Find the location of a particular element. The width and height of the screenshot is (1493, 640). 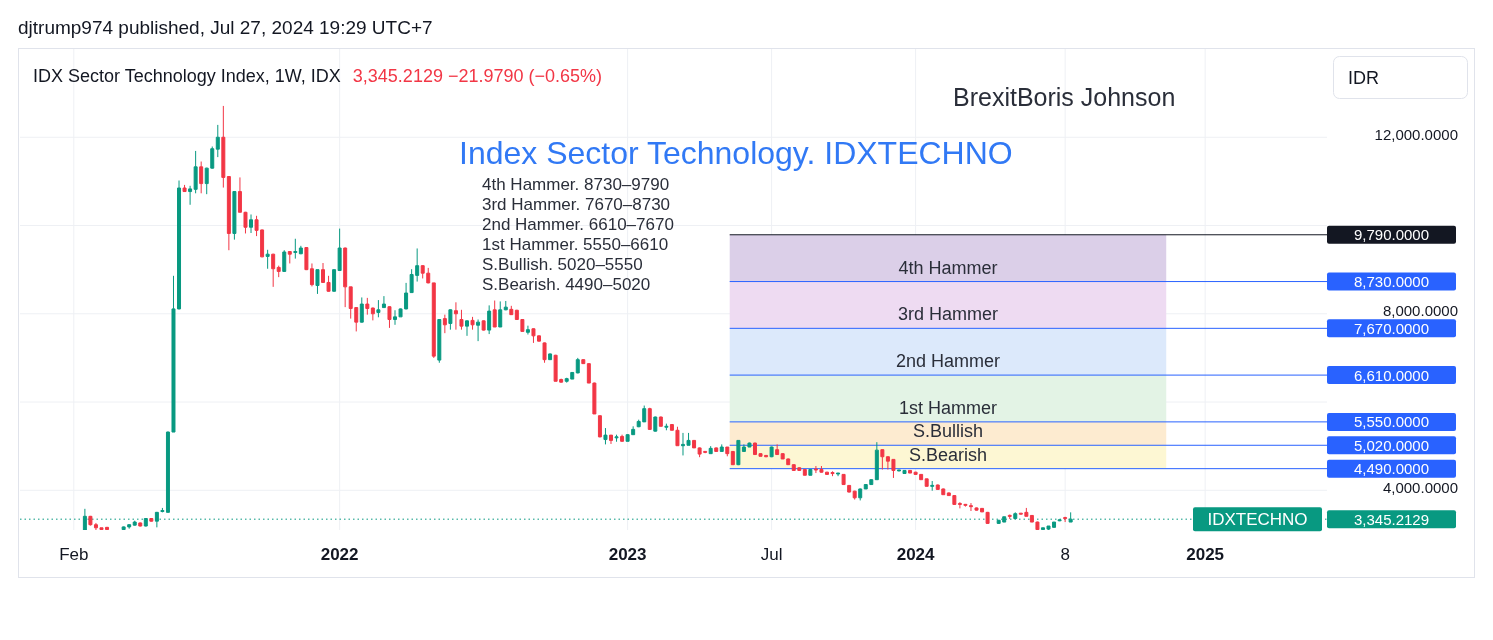

band-label: 2nd Hammer is located at coordinates (947, 361).